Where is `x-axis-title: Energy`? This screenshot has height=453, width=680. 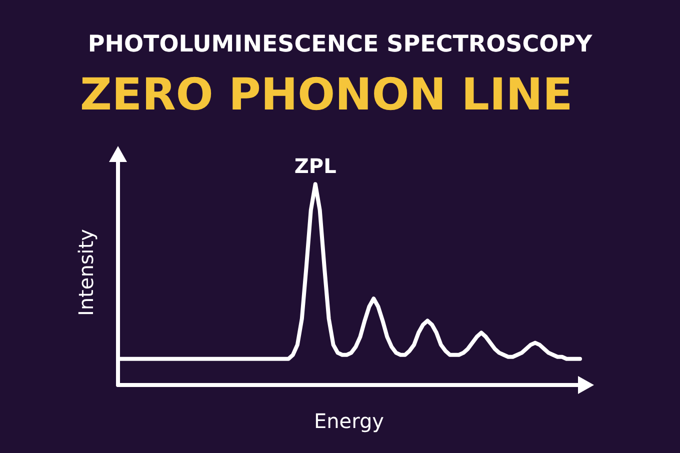
x-axis-title: Energy is located at coordinates (349, 421).